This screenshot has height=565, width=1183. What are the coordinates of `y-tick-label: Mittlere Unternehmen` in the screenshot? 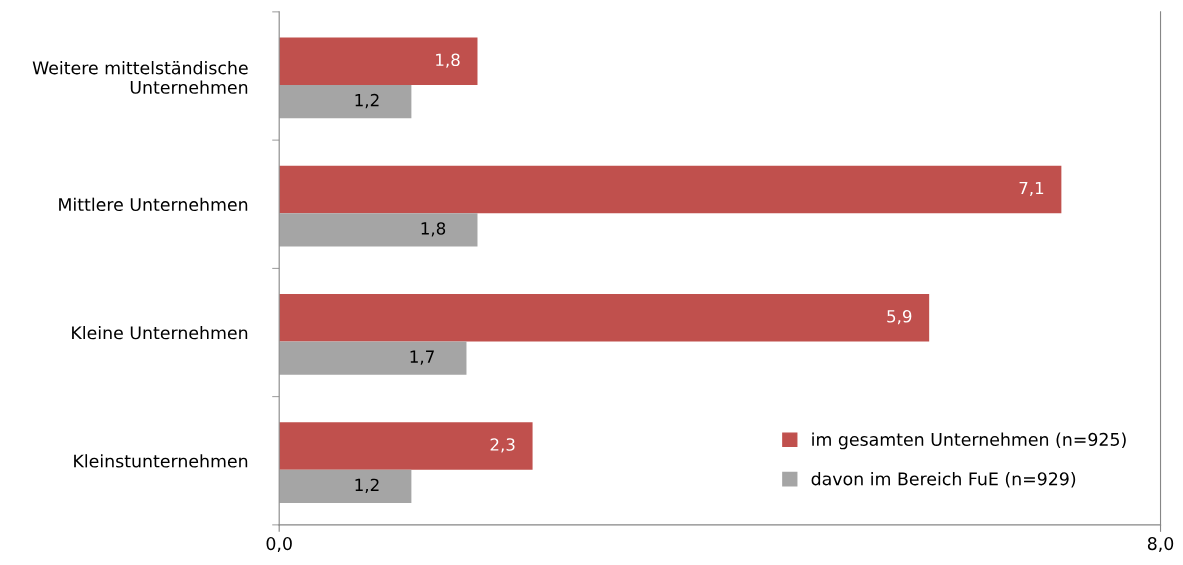 It's located at (153, 204).